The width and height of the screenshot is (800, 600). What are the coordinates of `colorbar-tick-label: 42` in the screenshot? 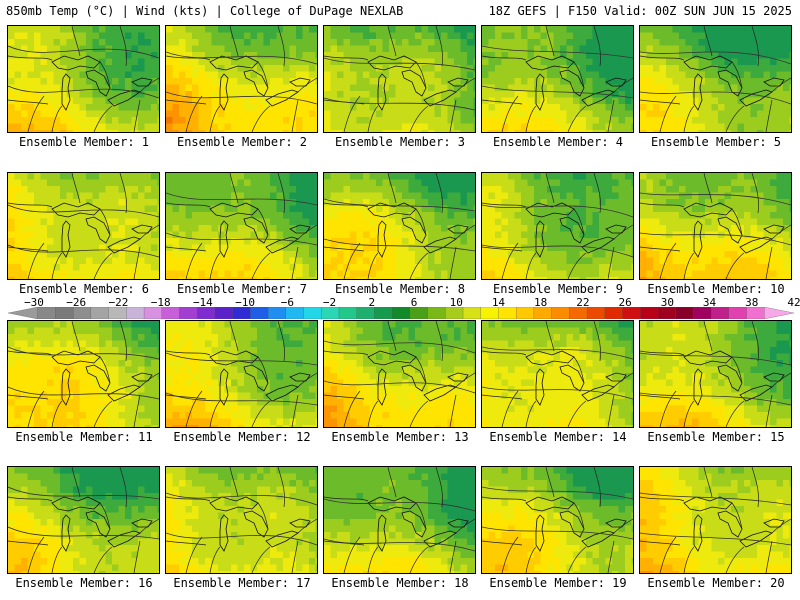 It's located at (793, 302).